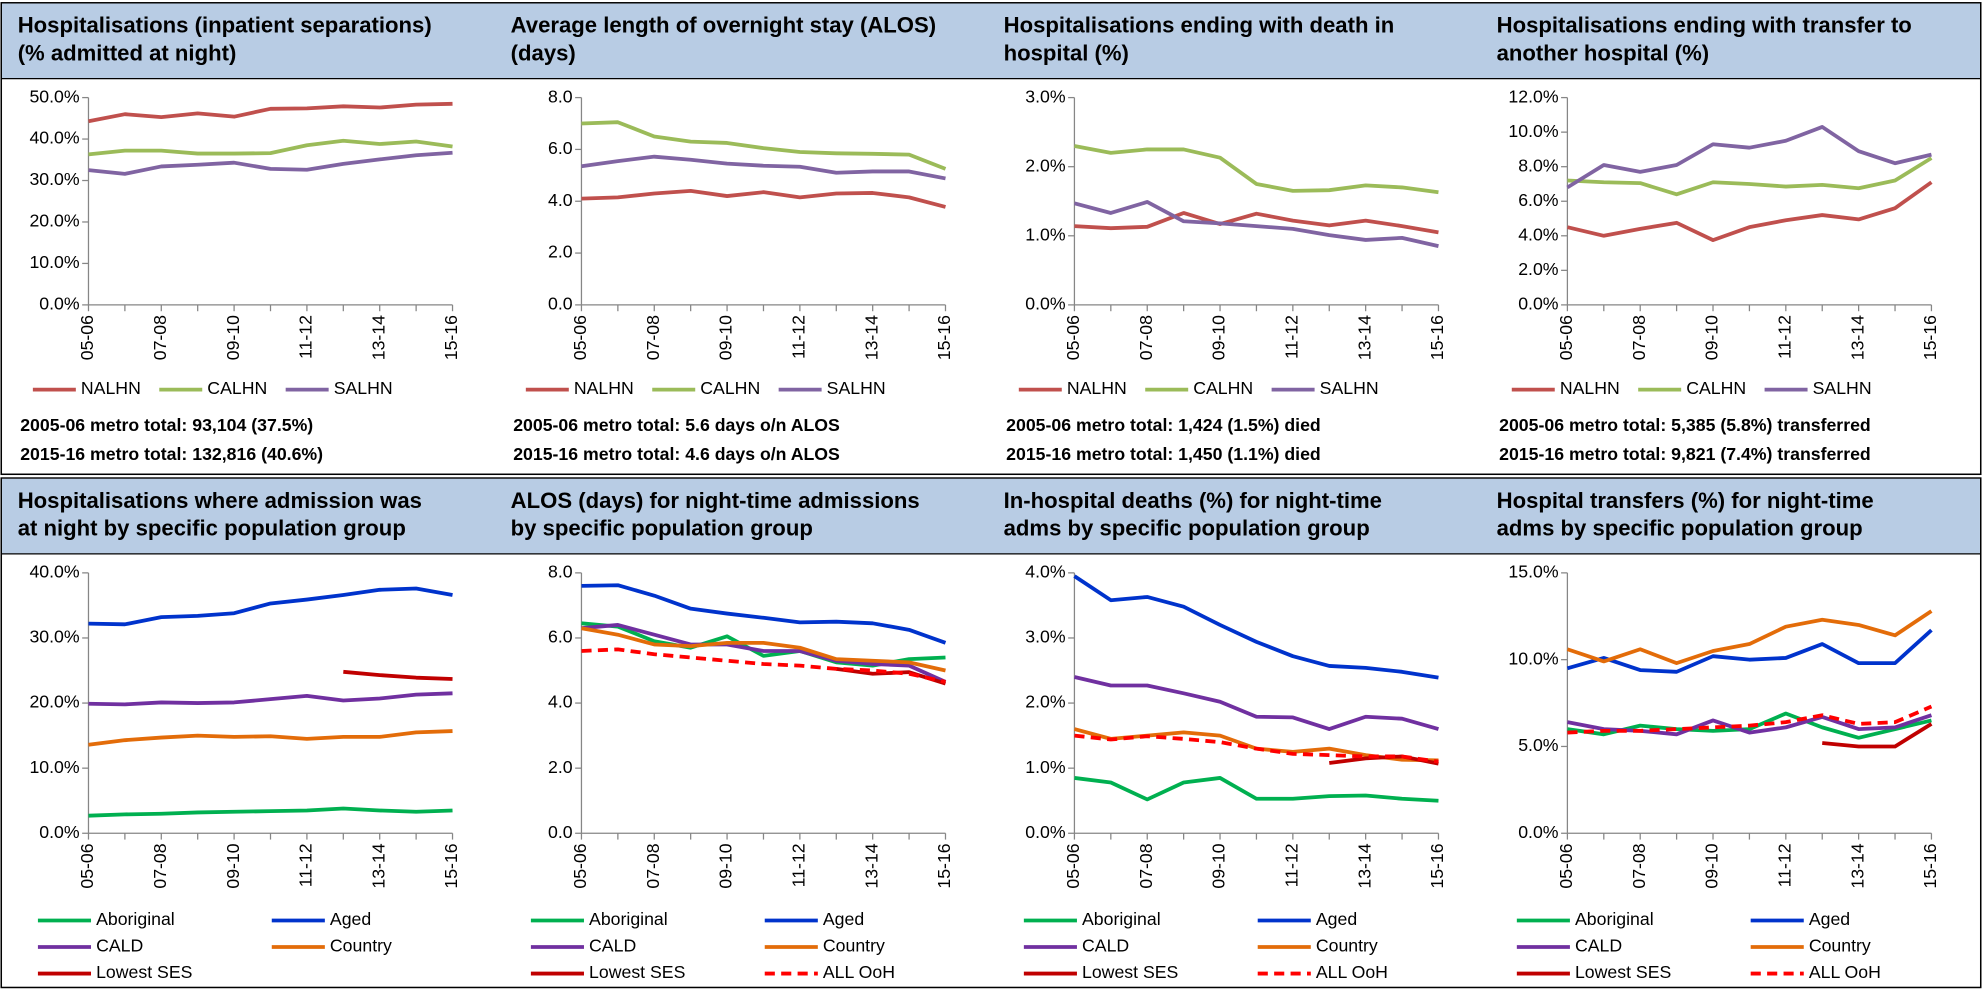  Describe the element at coordinates (1045, 702) in the screenshot. I see `y-tick-label: 2.0%` at that location.